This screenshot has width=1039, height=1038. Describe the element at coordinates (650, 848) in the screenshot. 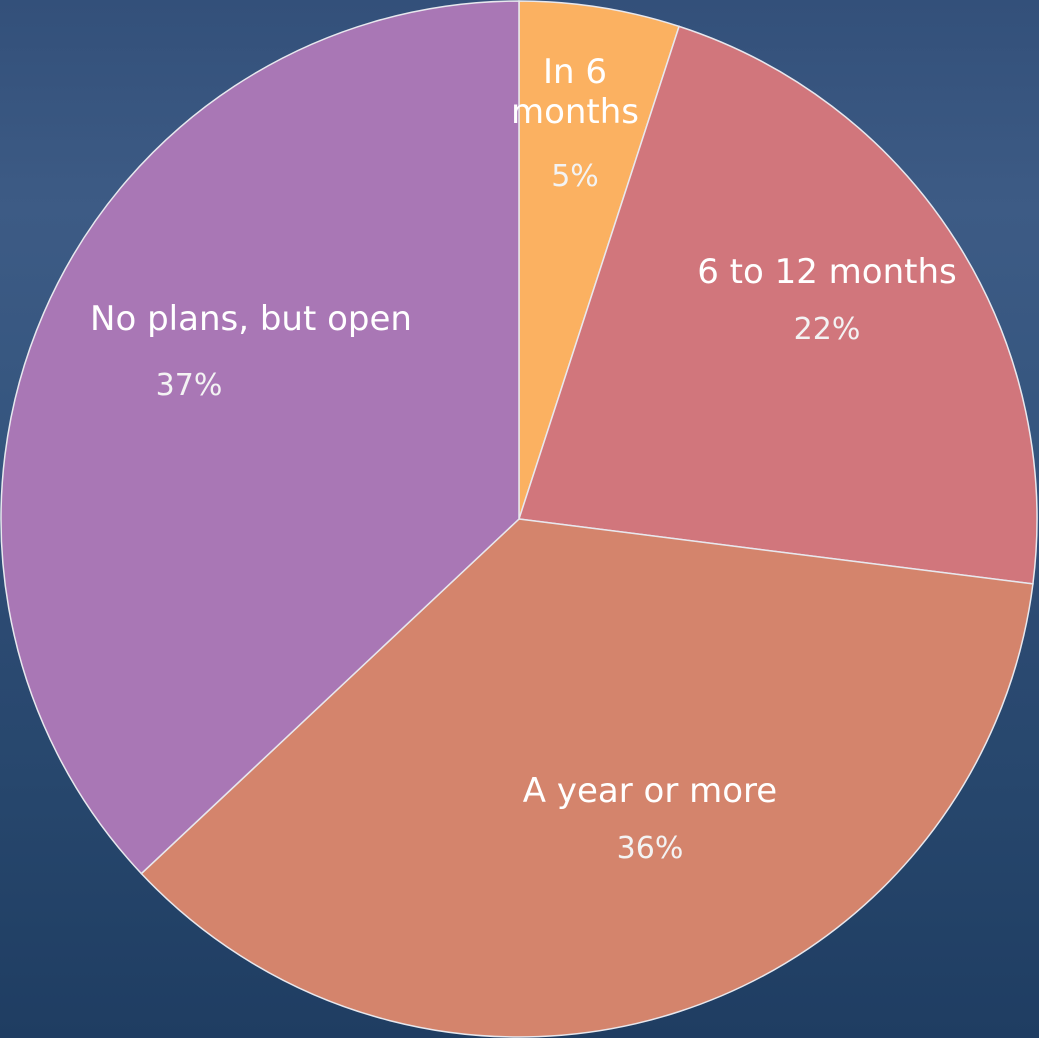

I see `slice-percent-label: 36%` at that location.